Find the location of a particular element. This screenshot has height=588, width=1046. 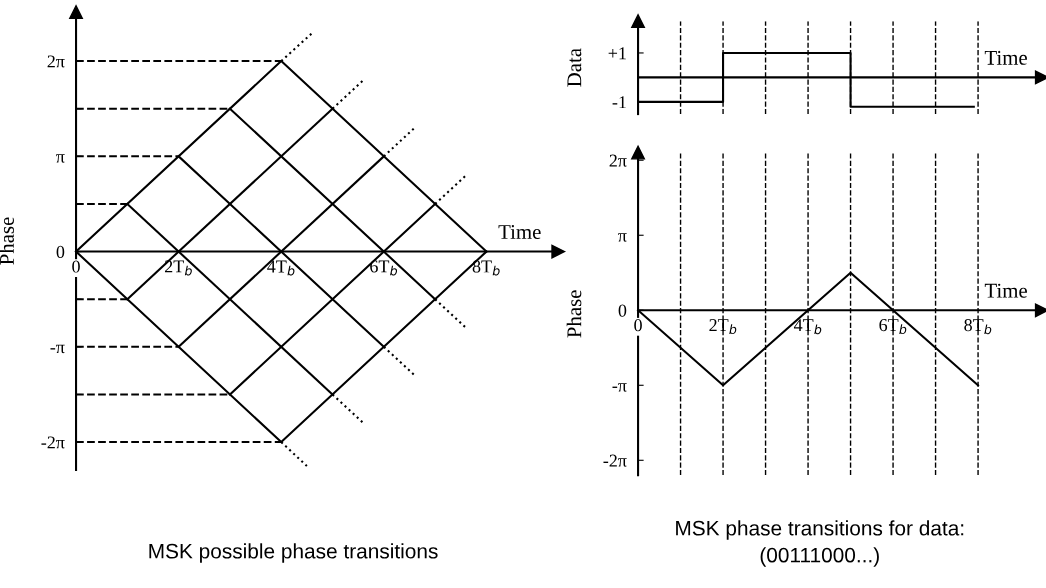

y-tick-label: -1 is located at coordinates (619, 102).